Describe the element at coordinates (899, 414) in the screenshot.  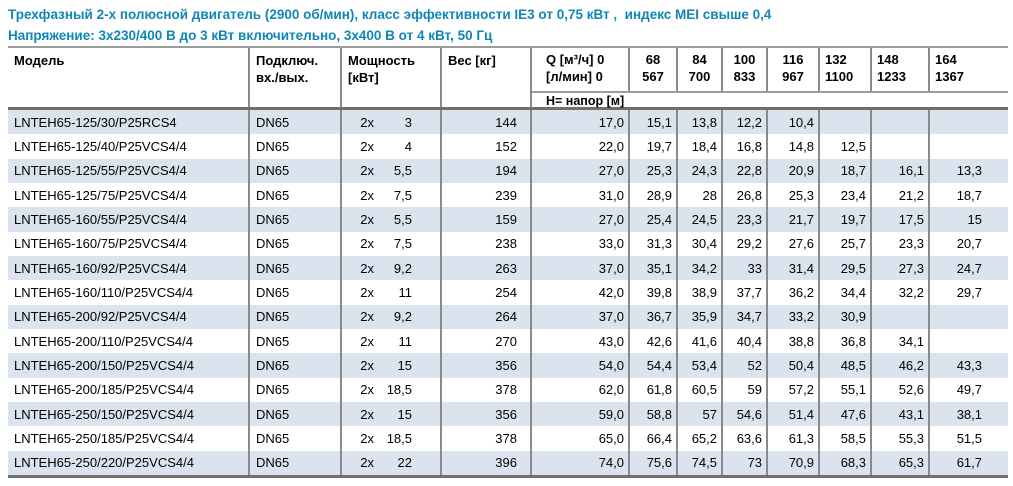
I see `cell-head-q148: 43,1` at that location.